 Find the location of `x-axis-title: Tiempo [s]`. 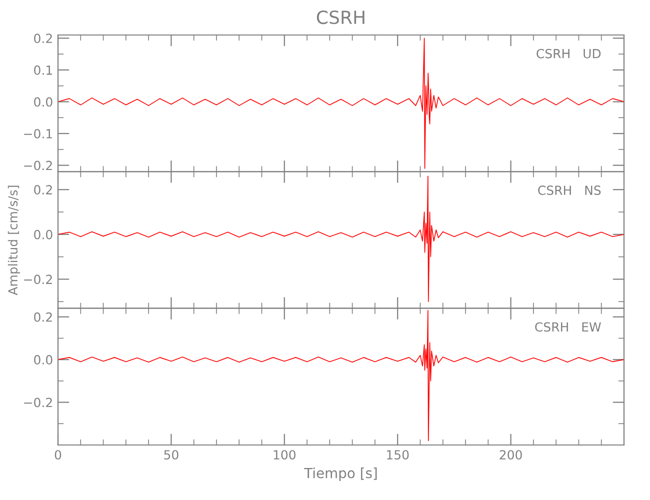

x-axis-title: Tiempo [s] is located at coordinates (340, 474).